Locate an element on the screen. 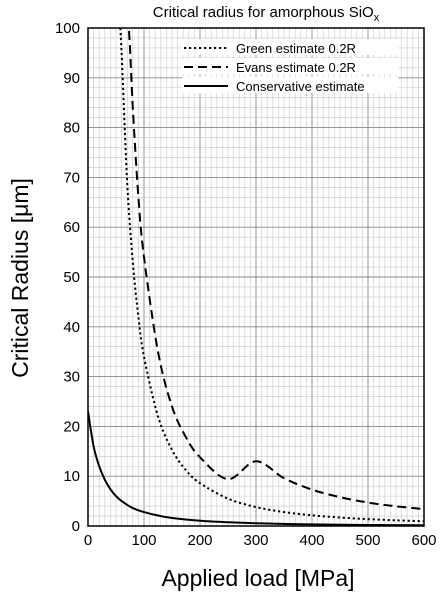 The height and width of the screenshot is (594, 446). x-tick-label: 200 is located at coordinates (199, 540).